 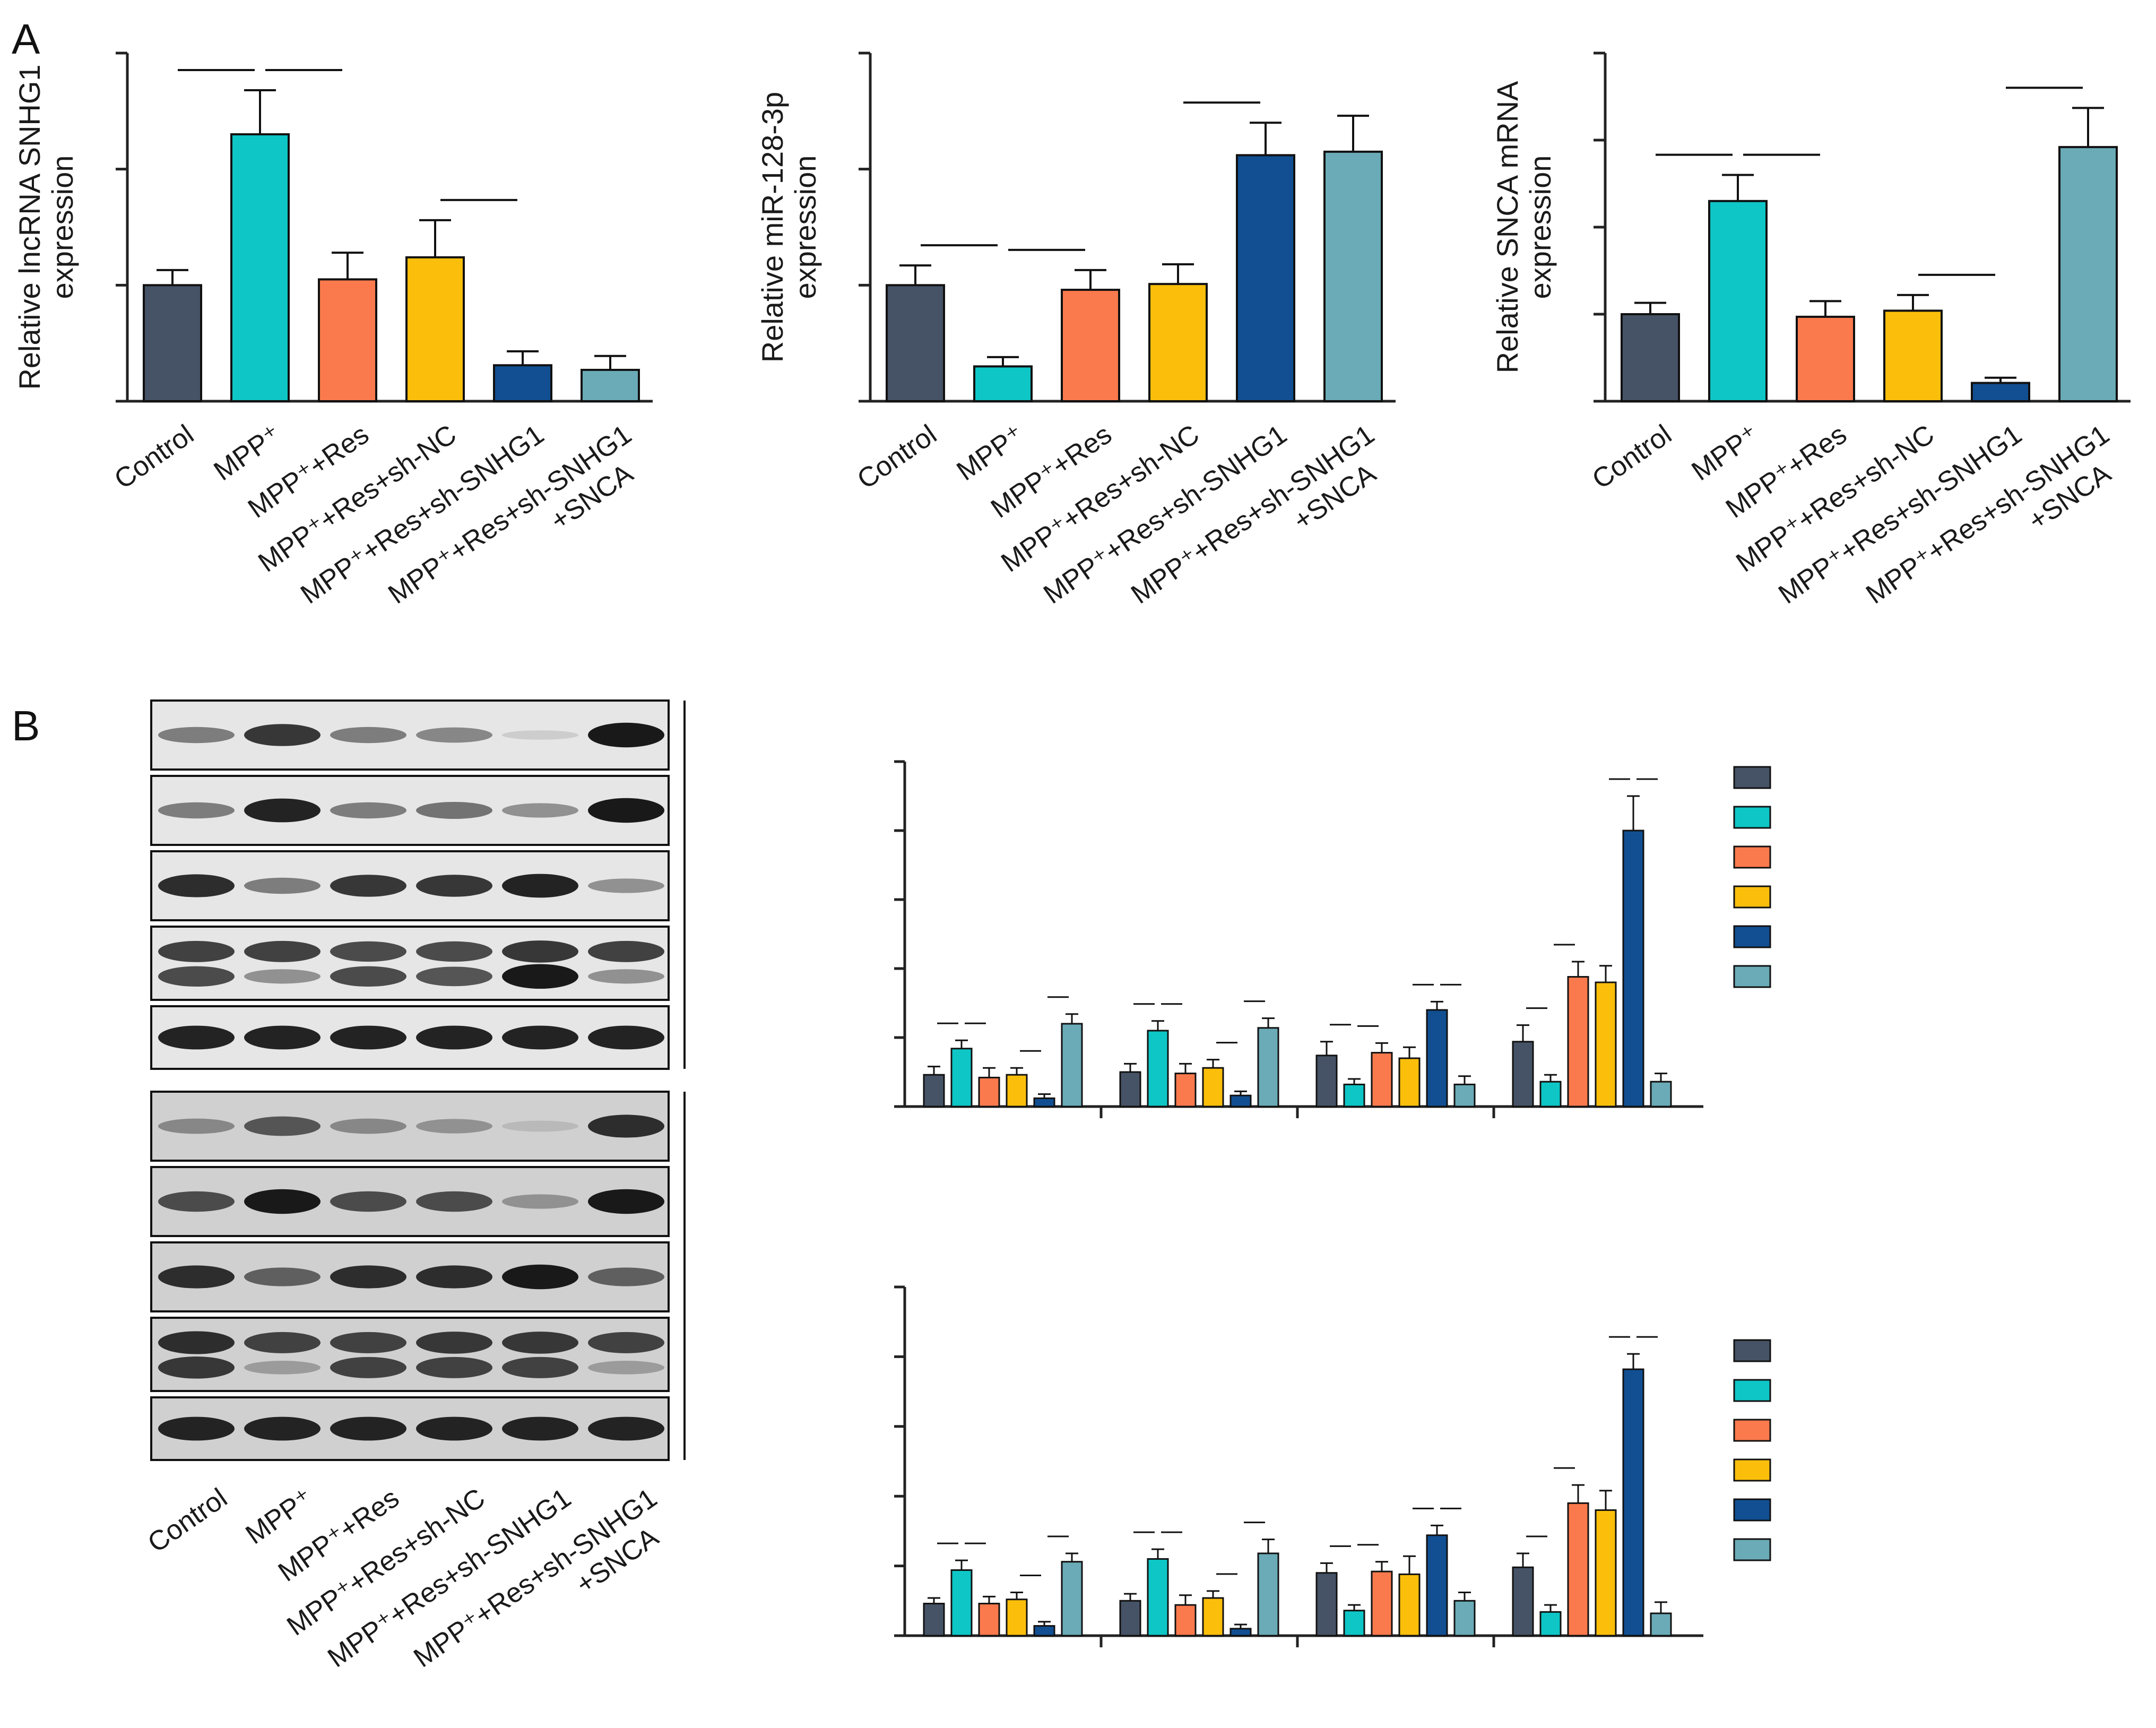 I want to click on bar-Control-p62, so click(x=1130, y=1089).